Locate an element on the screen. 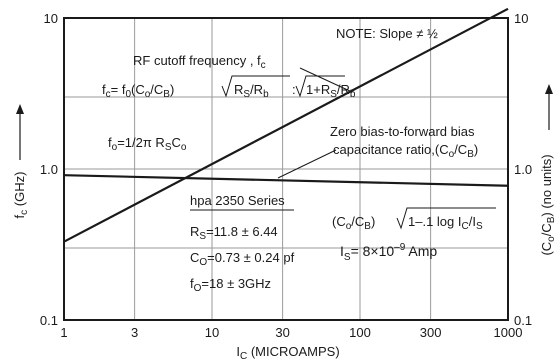  y-left-tick-label: 10 is located at coordinates (51, 18).